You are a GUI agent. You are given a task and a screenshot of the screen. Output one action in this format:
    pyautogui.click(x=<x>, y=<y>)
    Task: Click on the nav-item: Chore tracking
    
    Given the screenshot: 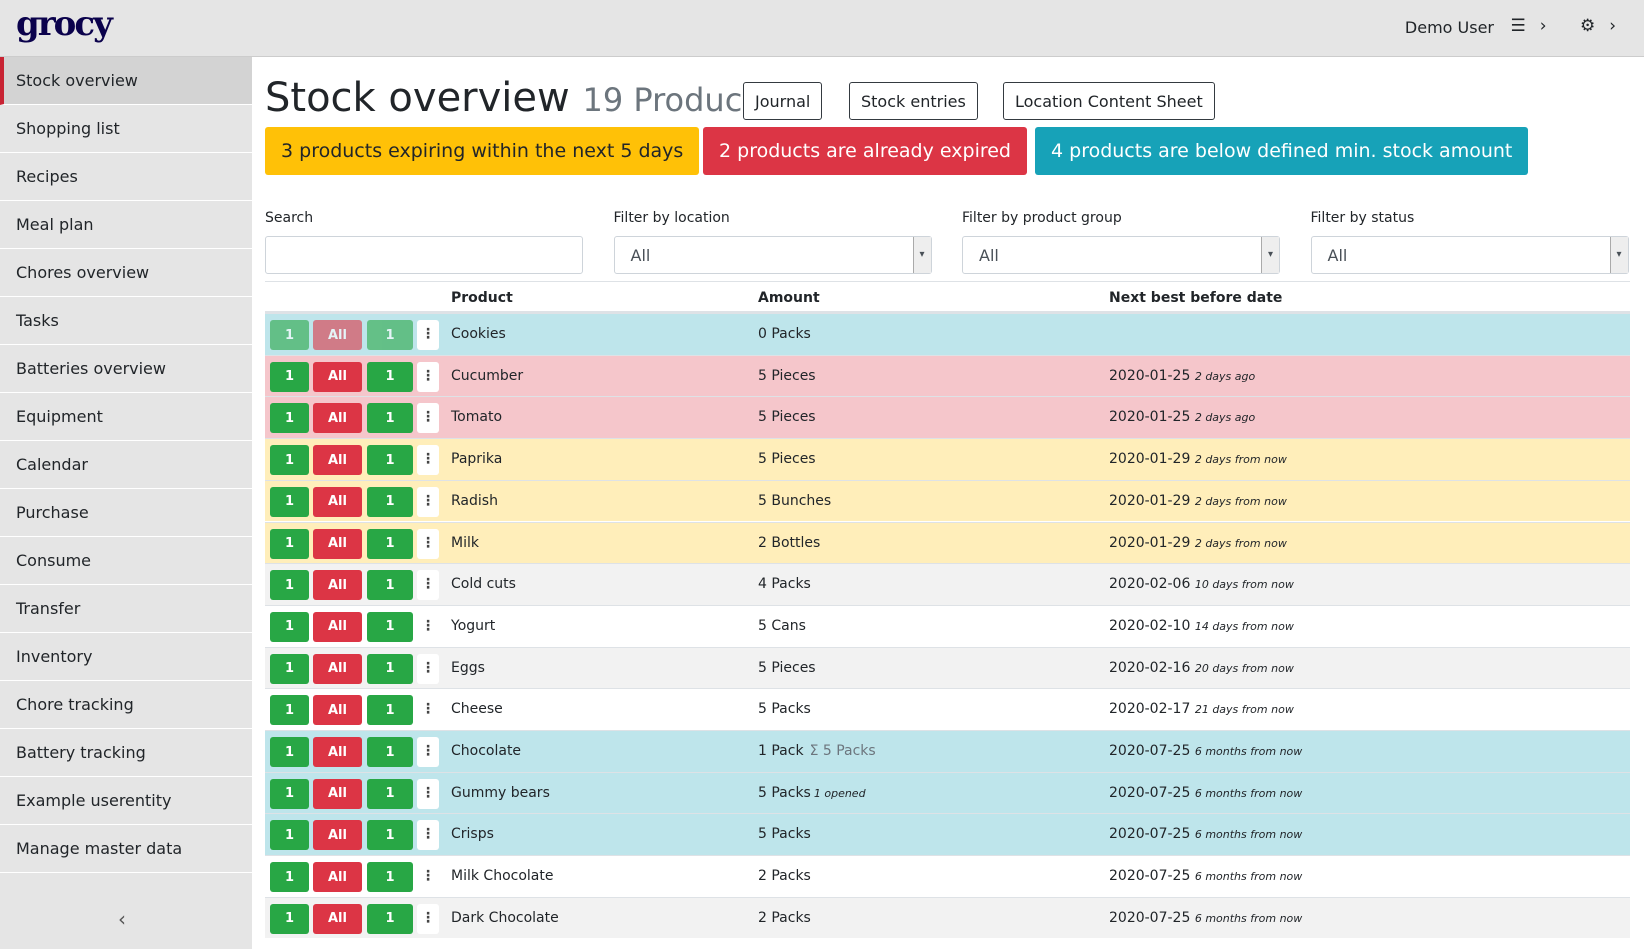 What is the action you would take?
    pyautogui.click(x=126, y=705)
    